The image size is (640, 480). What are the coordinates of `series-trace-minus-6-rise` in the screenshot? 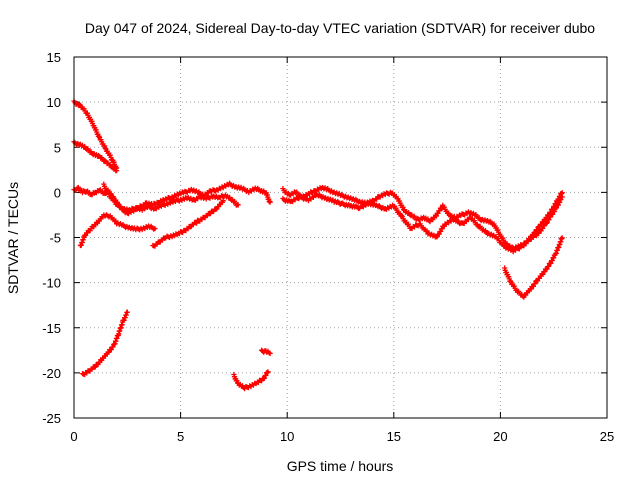 It's located at (188, 223).